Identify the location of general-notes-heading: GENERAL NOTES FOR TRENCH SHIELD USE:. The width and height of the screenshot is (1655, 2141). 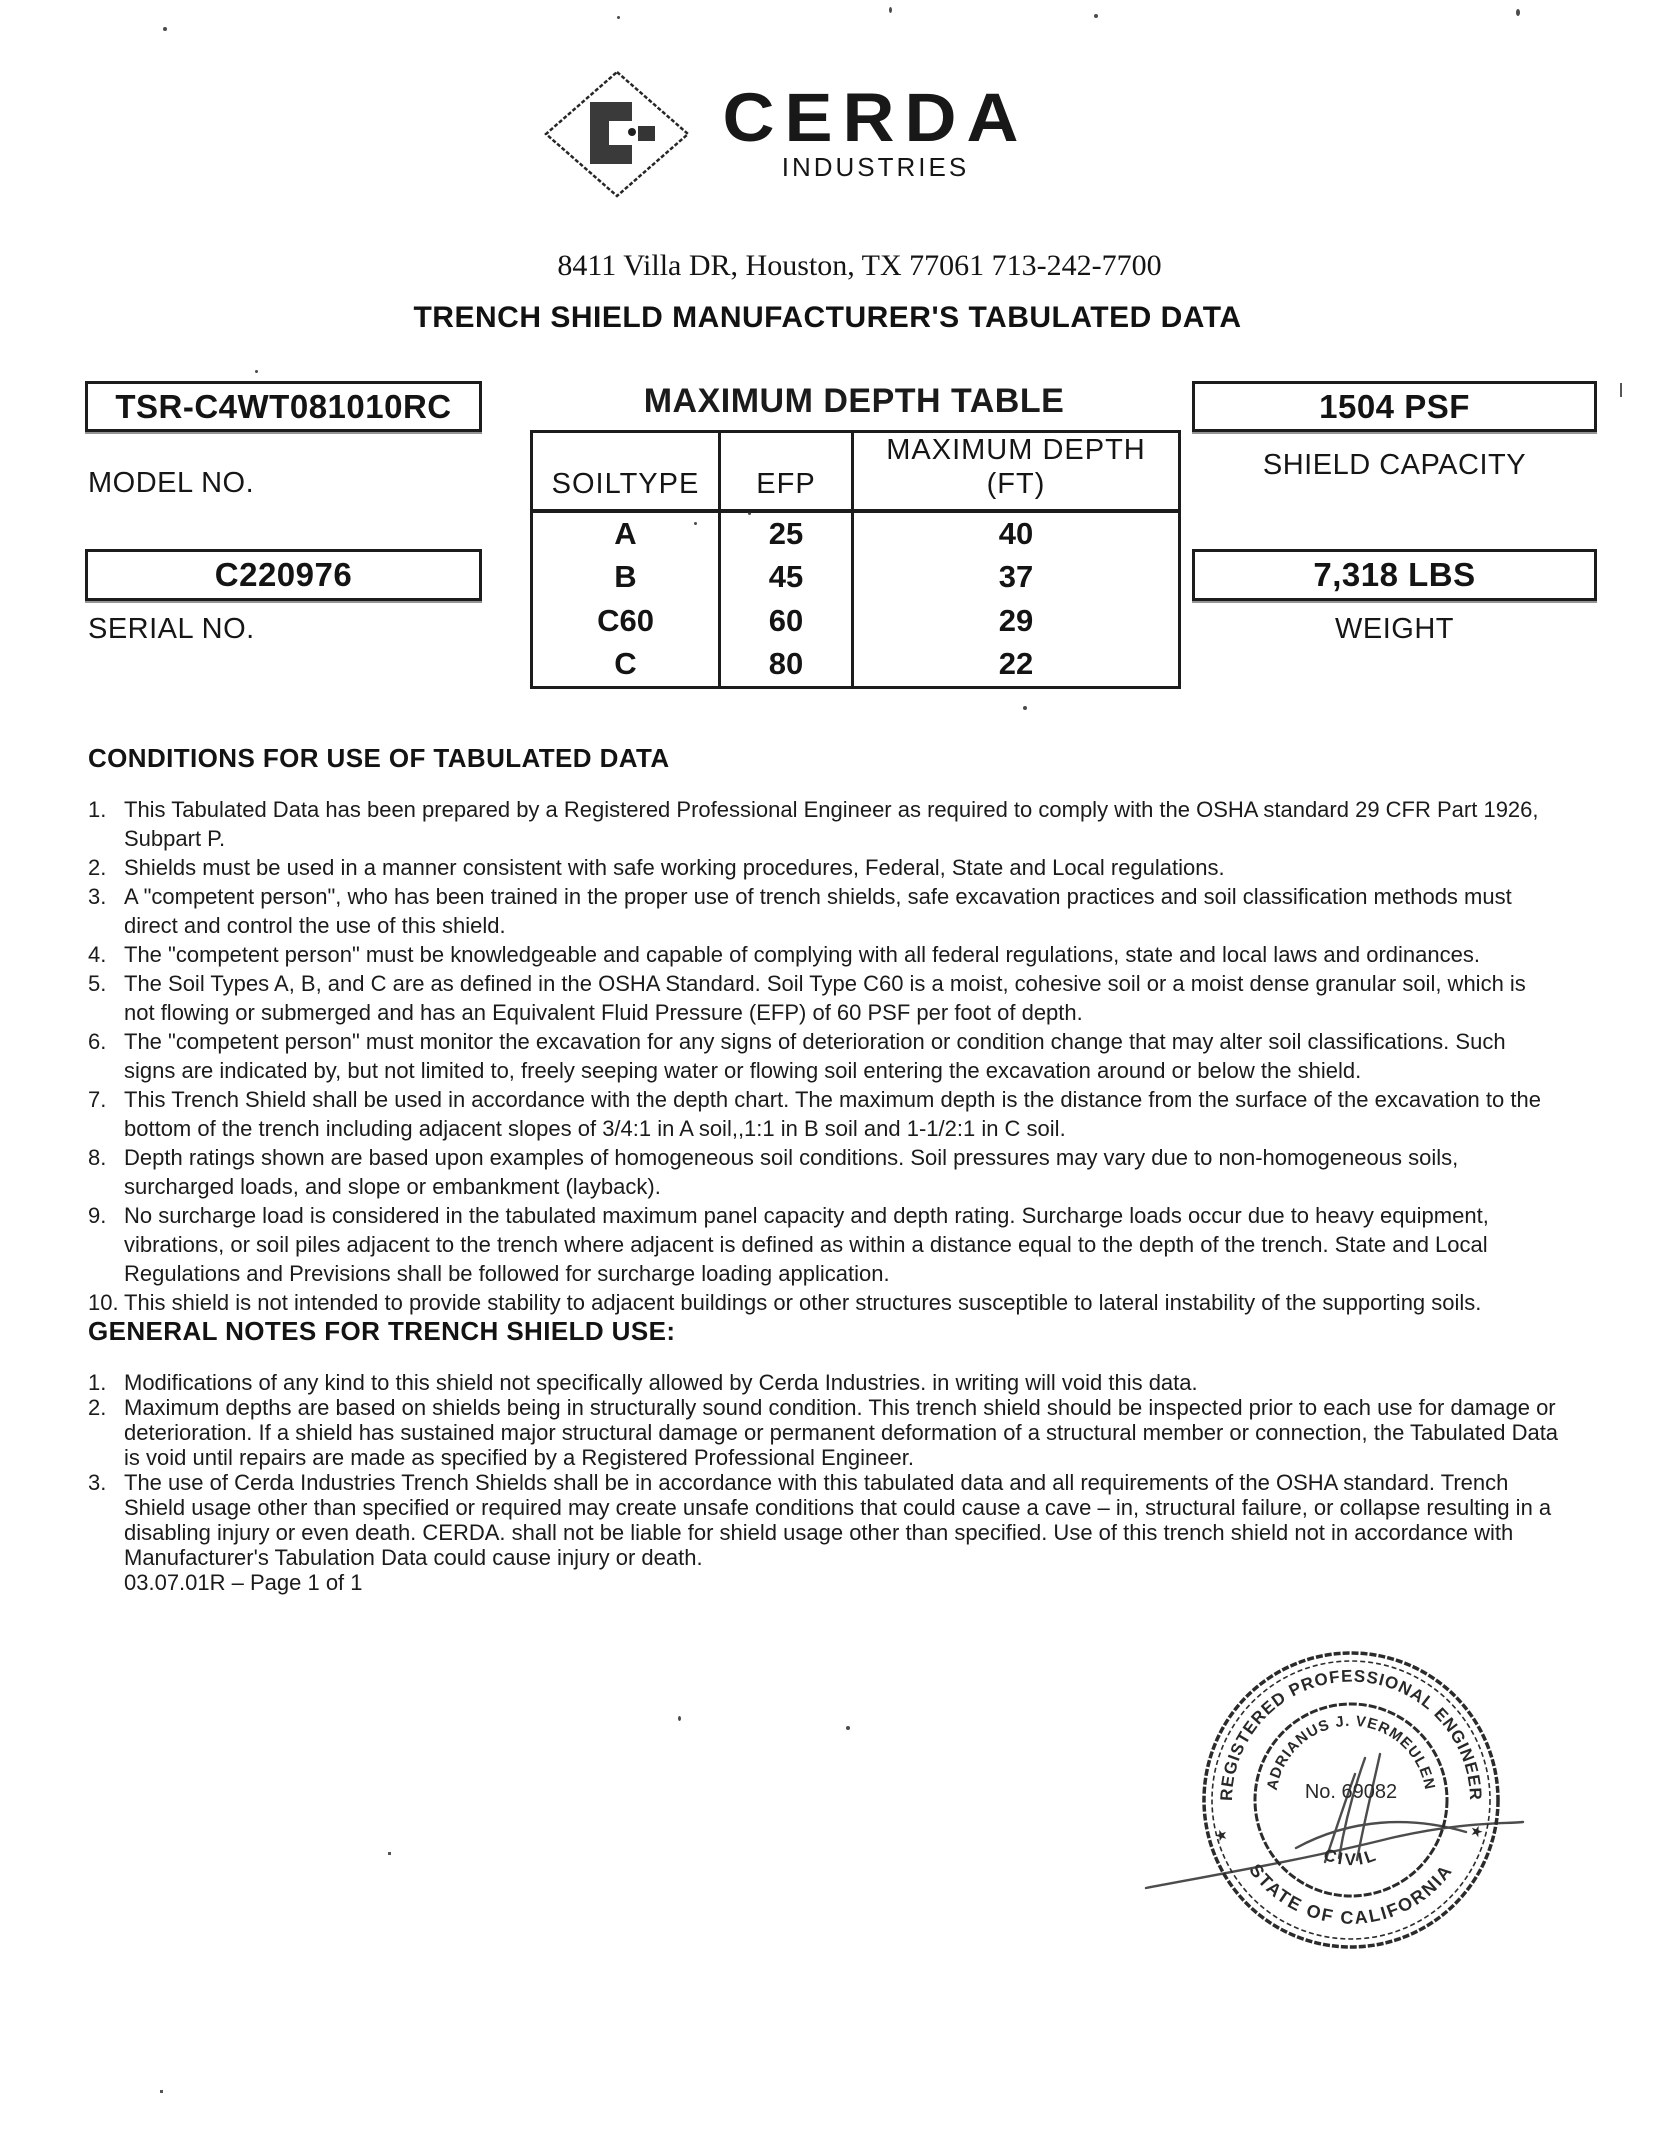
(382, 1331).